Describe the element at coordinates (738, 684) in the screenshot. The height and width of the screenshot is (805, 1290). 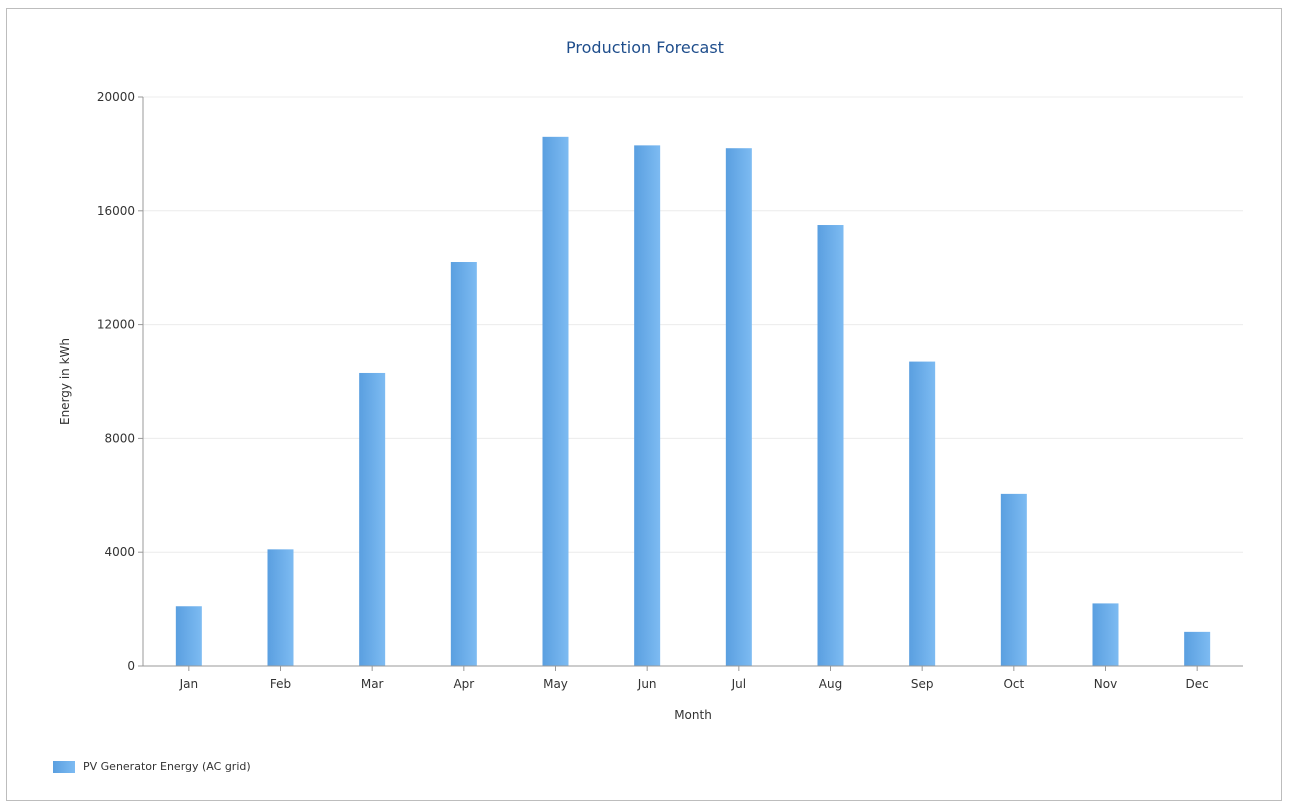
I see `x-tick-label: Jul` at that location.